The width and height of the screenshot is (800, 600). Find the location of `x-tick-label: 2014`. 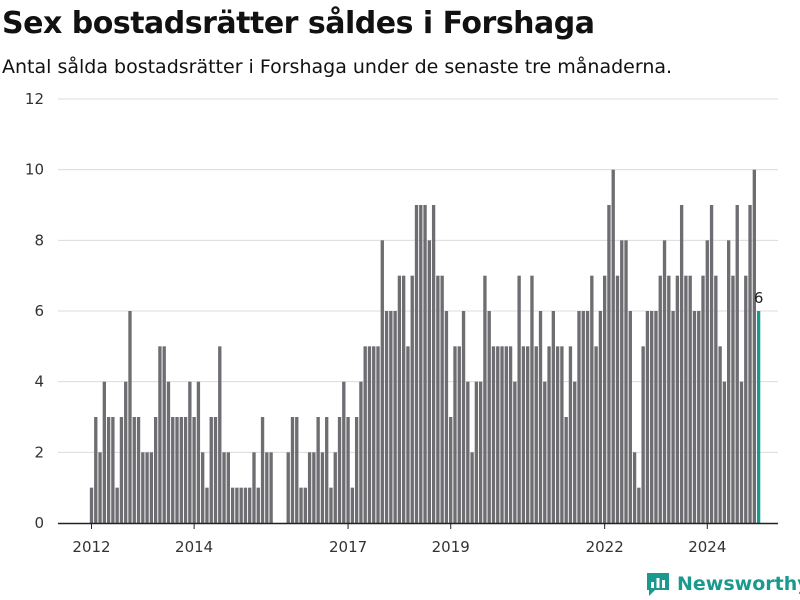

x-tick-label: 2014 is located at coordinates (194, 547).